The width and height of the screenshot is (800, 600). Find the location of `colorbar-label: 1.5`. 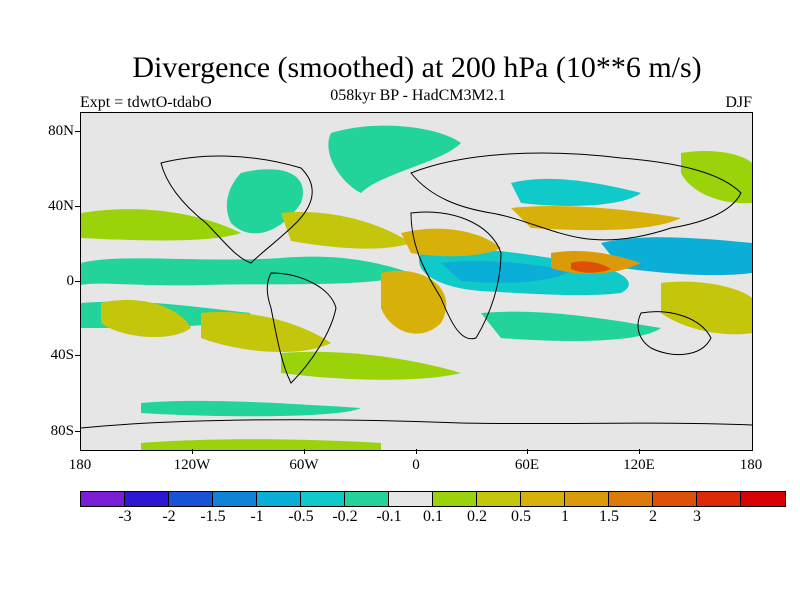

colorbar-label: 1.5 is located at coordinates (609, 516).